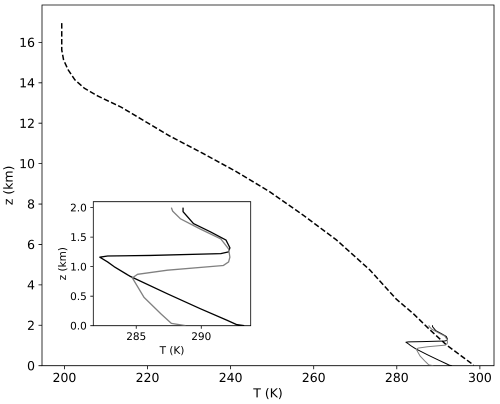 The image size is (500, 404). What do you see at coordinates (31, 365) in the screenshot?
I see `y-tick-label: 0` at bounding box center [31, 365].